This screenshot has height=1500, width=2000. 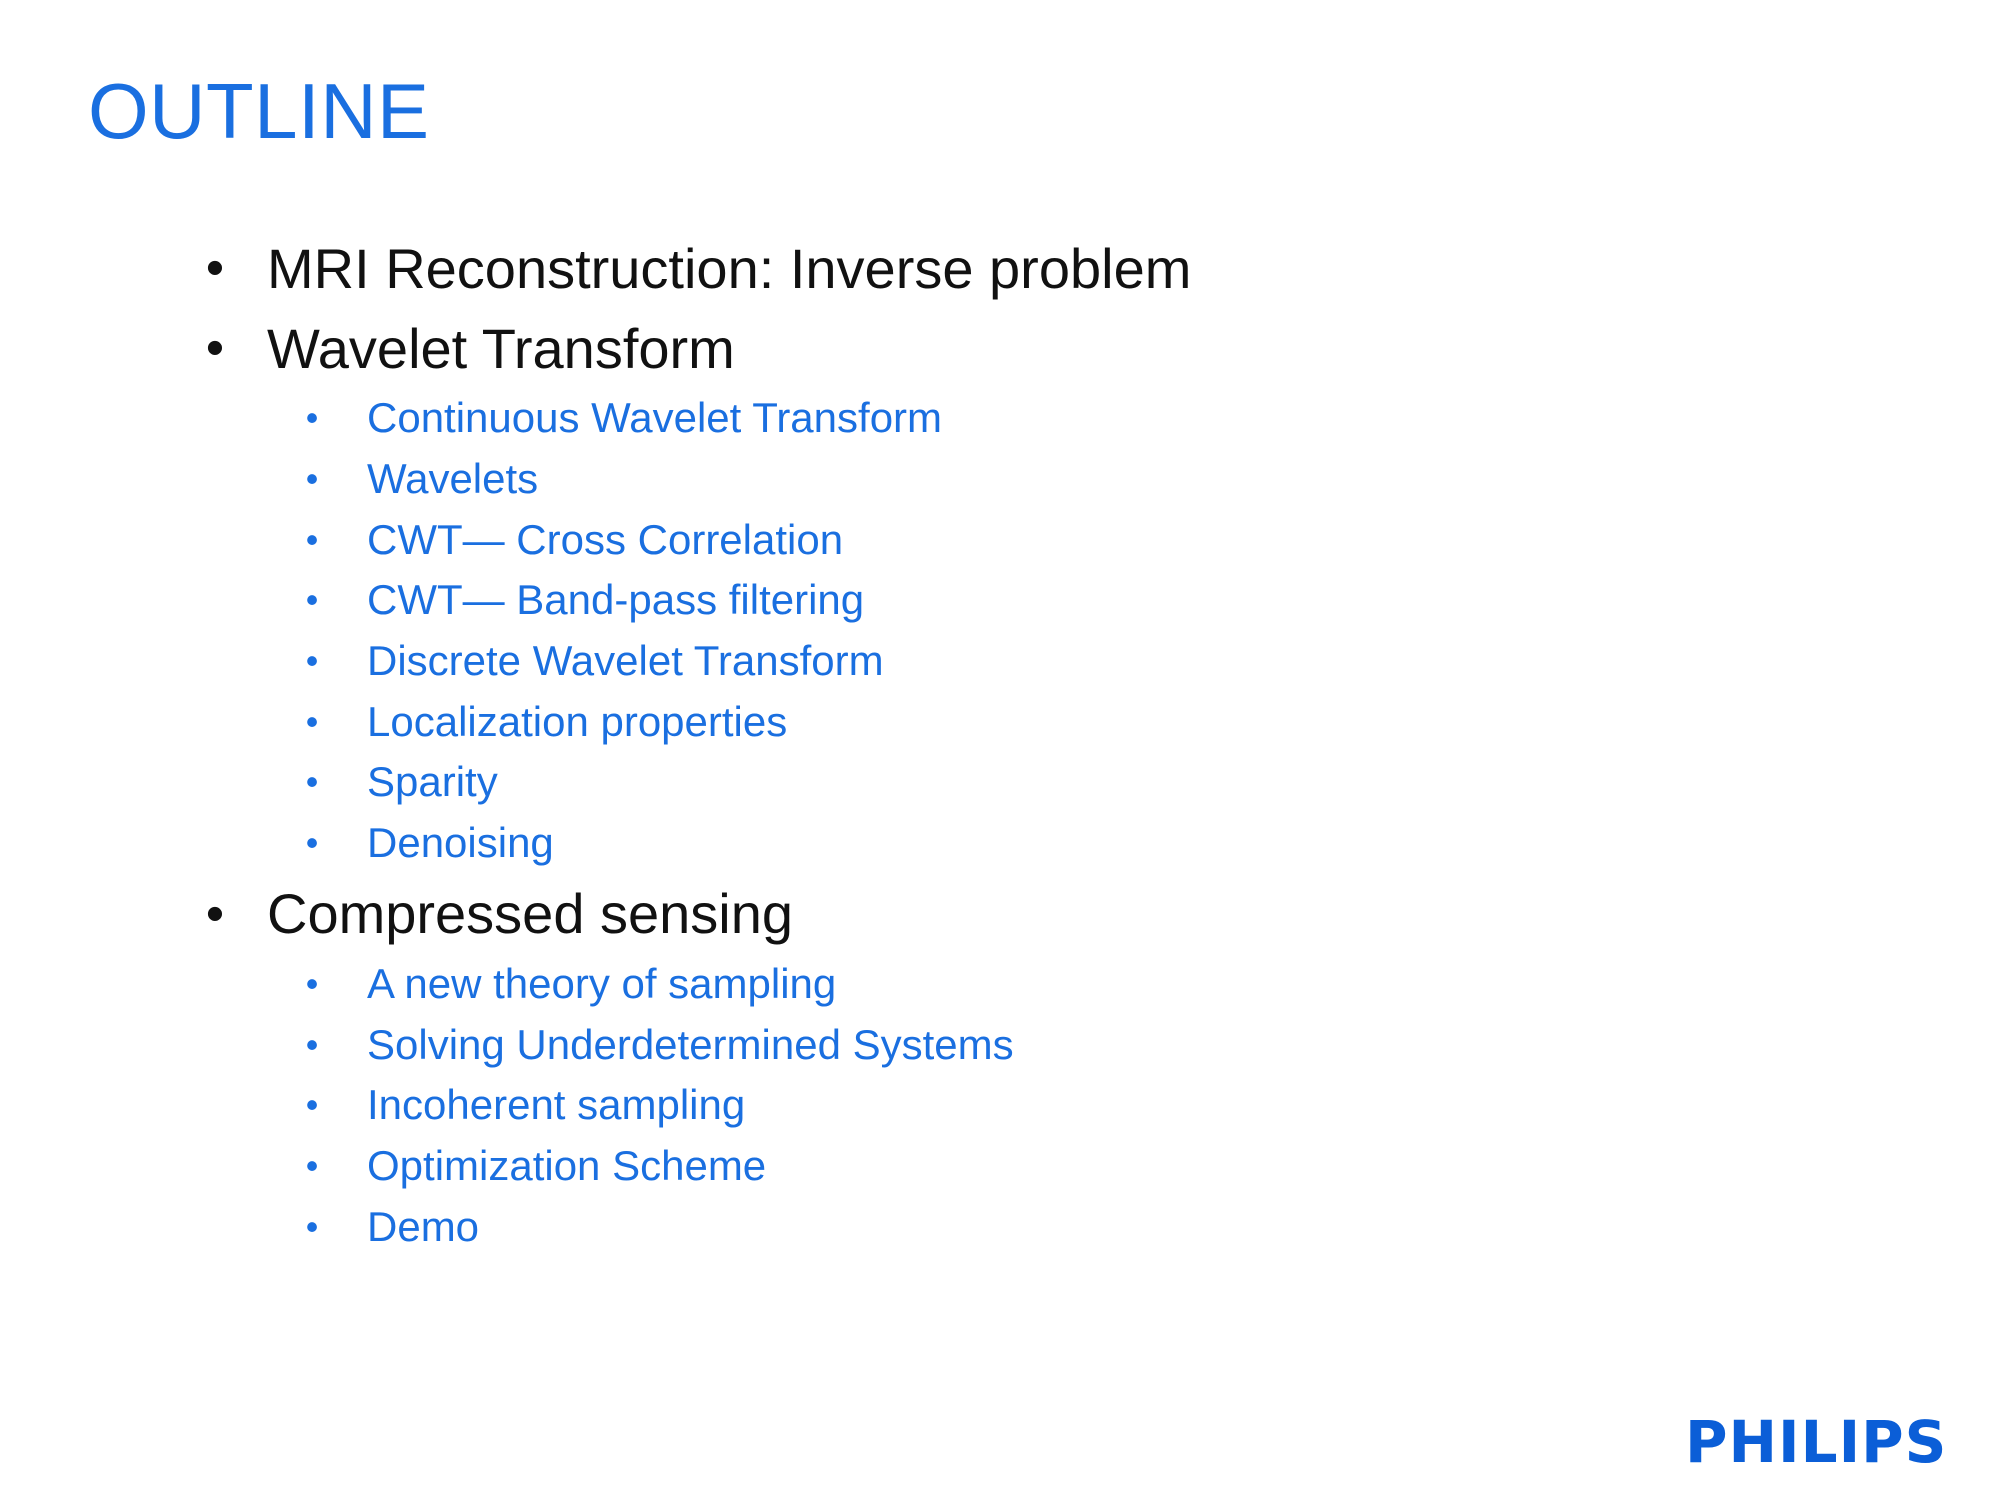 What do you see at coordinates (950, 661) in the screenshot?
I see `sub-item: • Discrete Wavelet Transform` at bounding box center [950, 661].